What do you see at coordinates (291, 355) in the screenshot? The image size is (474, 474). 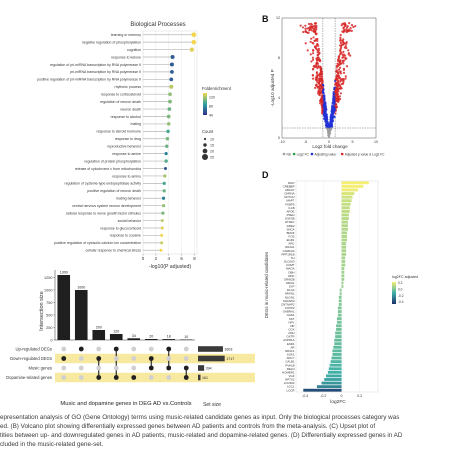 I see `panel-d-gene-label: SGK1` at bounding box center [291, 355].